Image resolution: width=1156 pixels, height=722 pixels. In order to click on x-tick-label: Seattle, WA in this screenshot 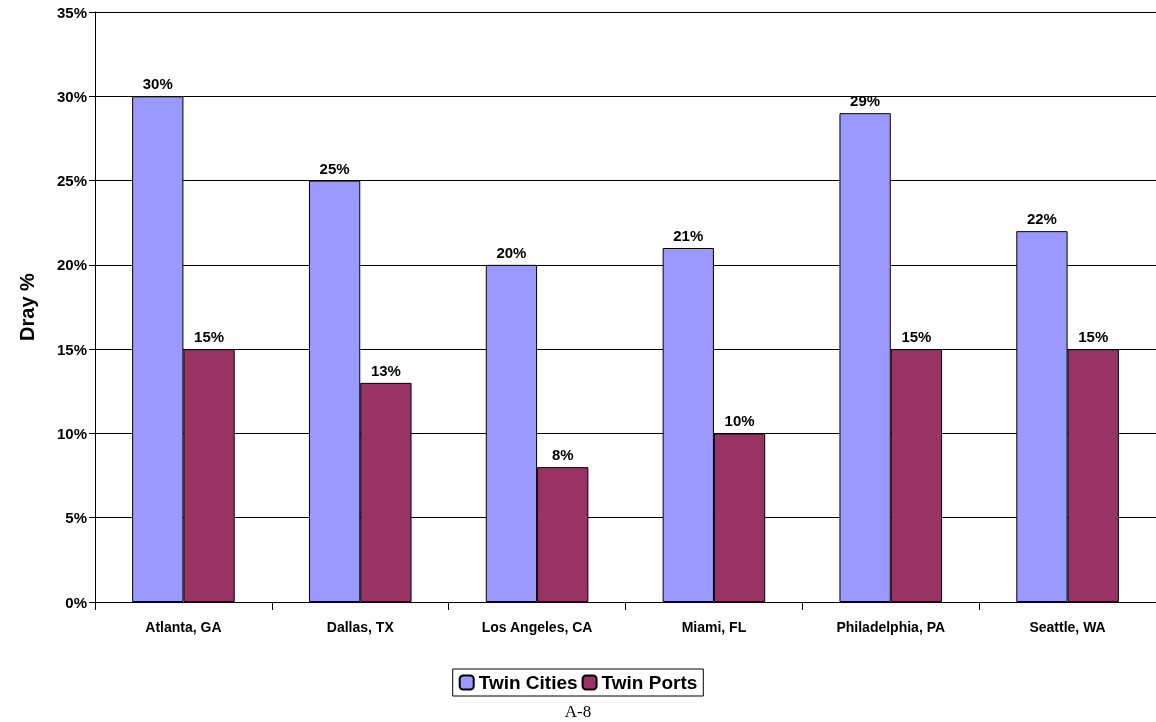, I will do `click(1067, 627)`.